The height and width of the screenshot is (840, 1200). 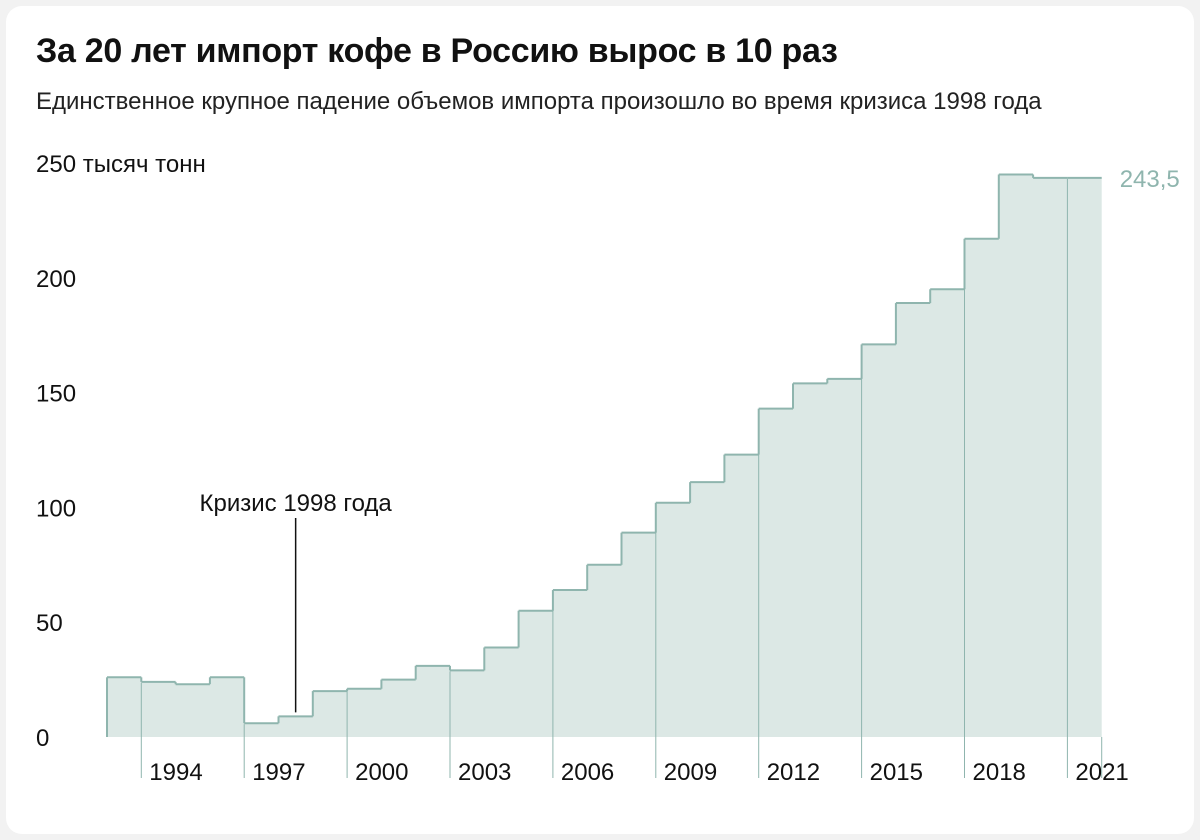 What do you see at coordinates (587, 772) in the screenshot?
I see `x-tick-label: 2006` at bounding box center [587, 772].